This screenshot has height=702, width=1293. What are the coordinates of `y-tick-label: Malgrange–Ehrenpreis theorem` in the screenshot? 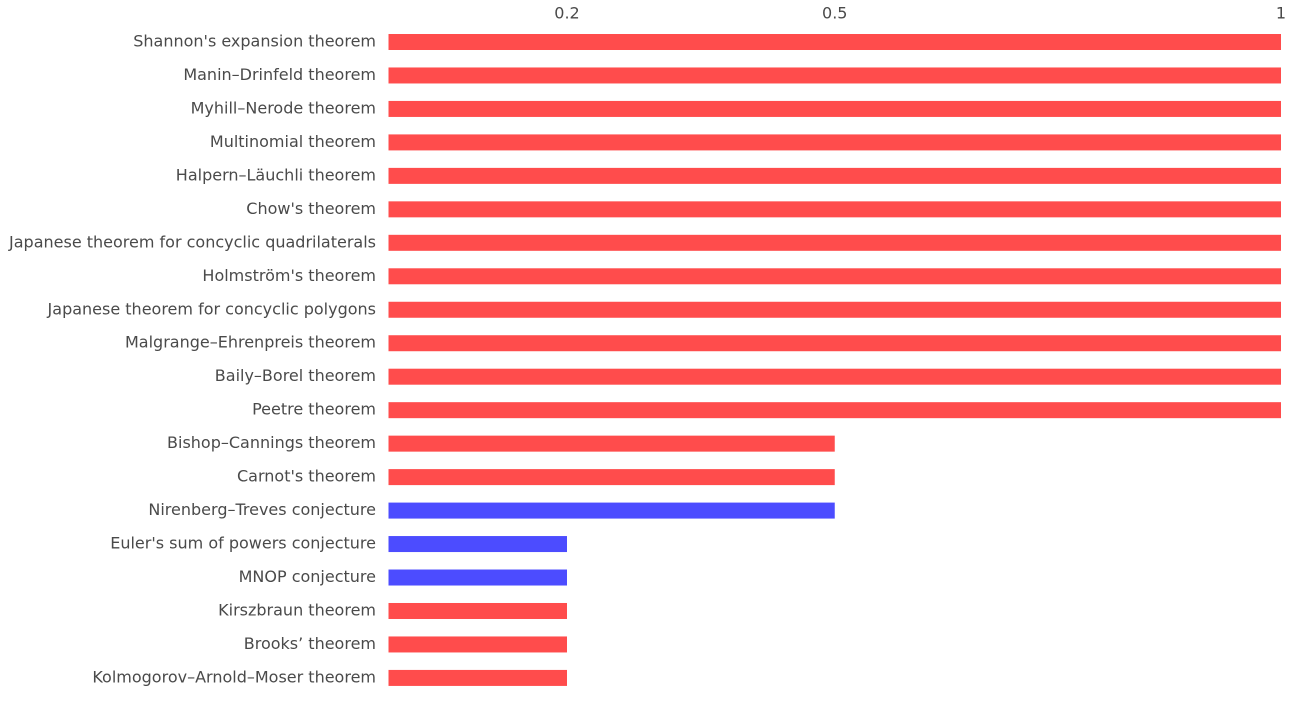 It's located at (250, 342).